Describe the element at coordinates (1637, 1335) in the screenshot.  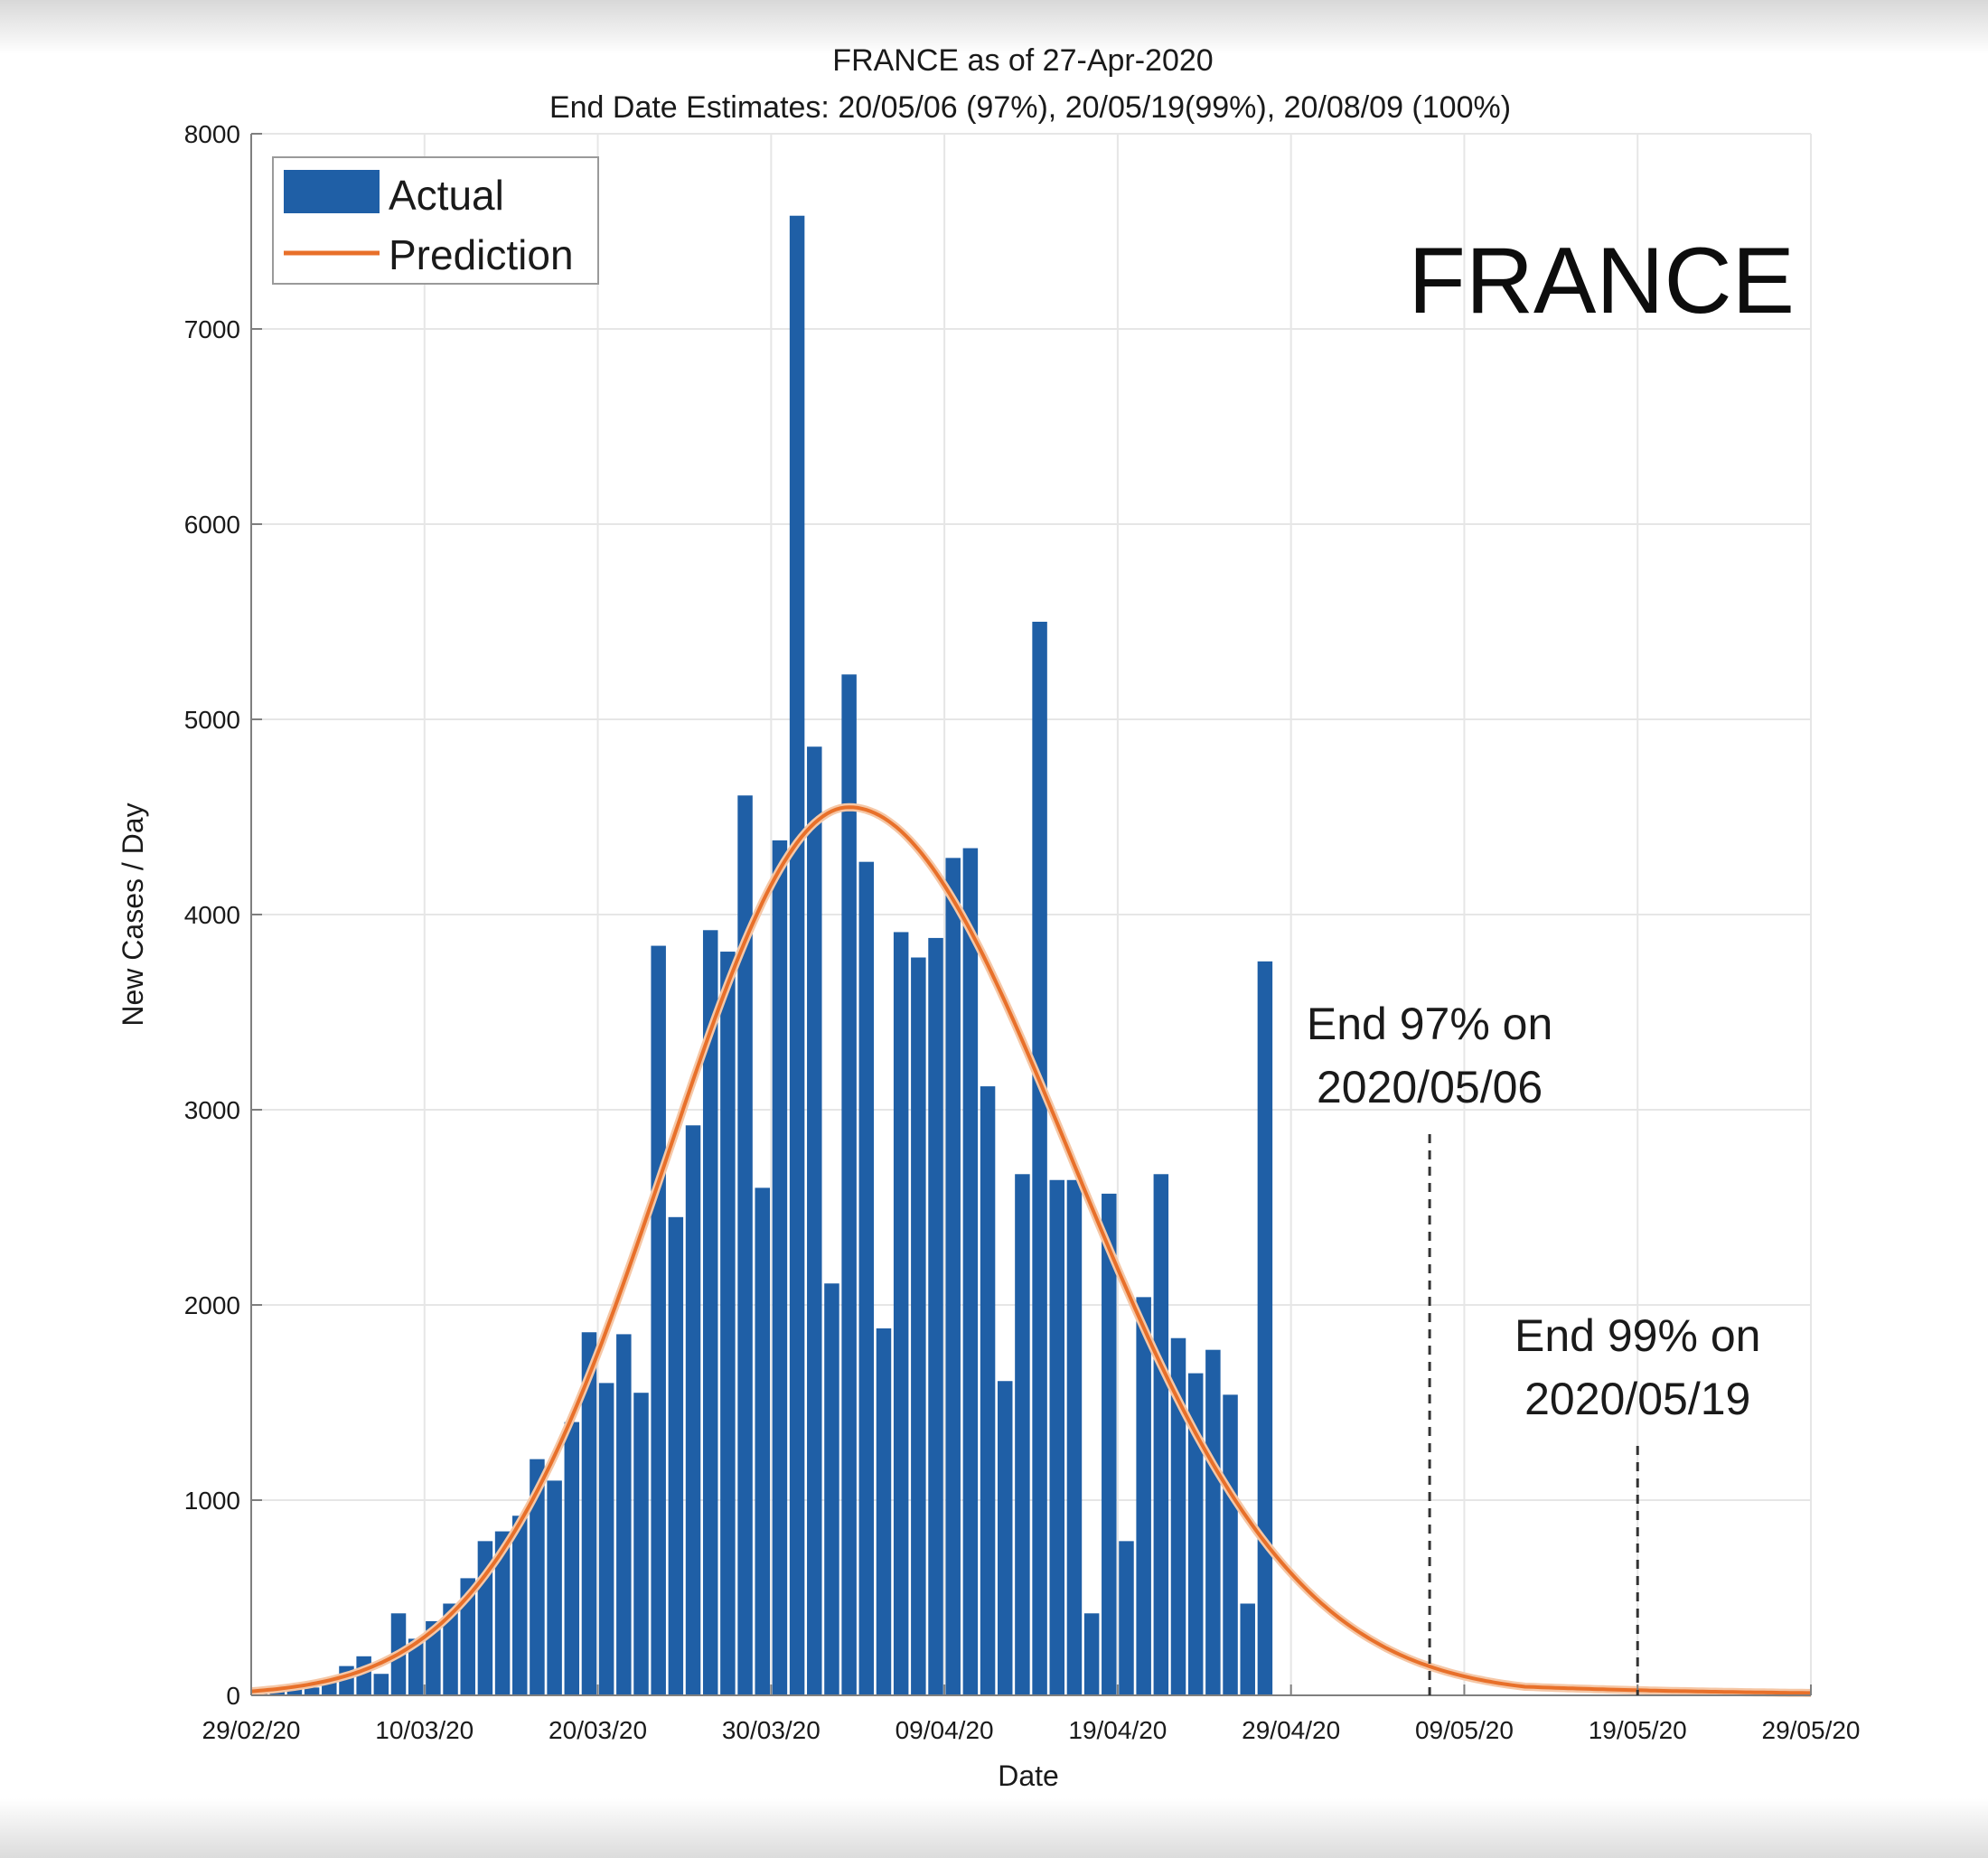
I see `annotation-line1: End 99% on` at that location.